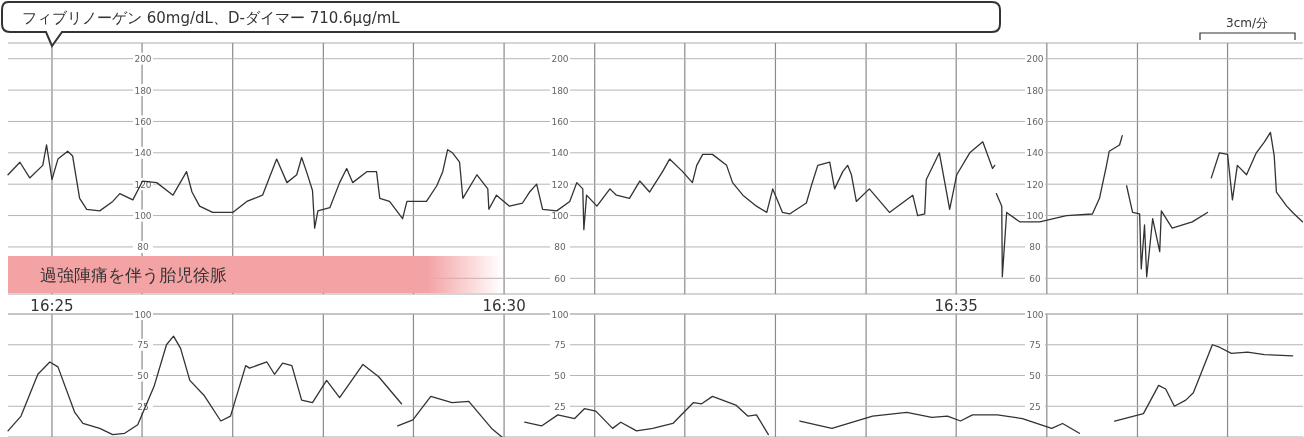  I want to click on x-tick-label: 16:30, so click(504, 306).